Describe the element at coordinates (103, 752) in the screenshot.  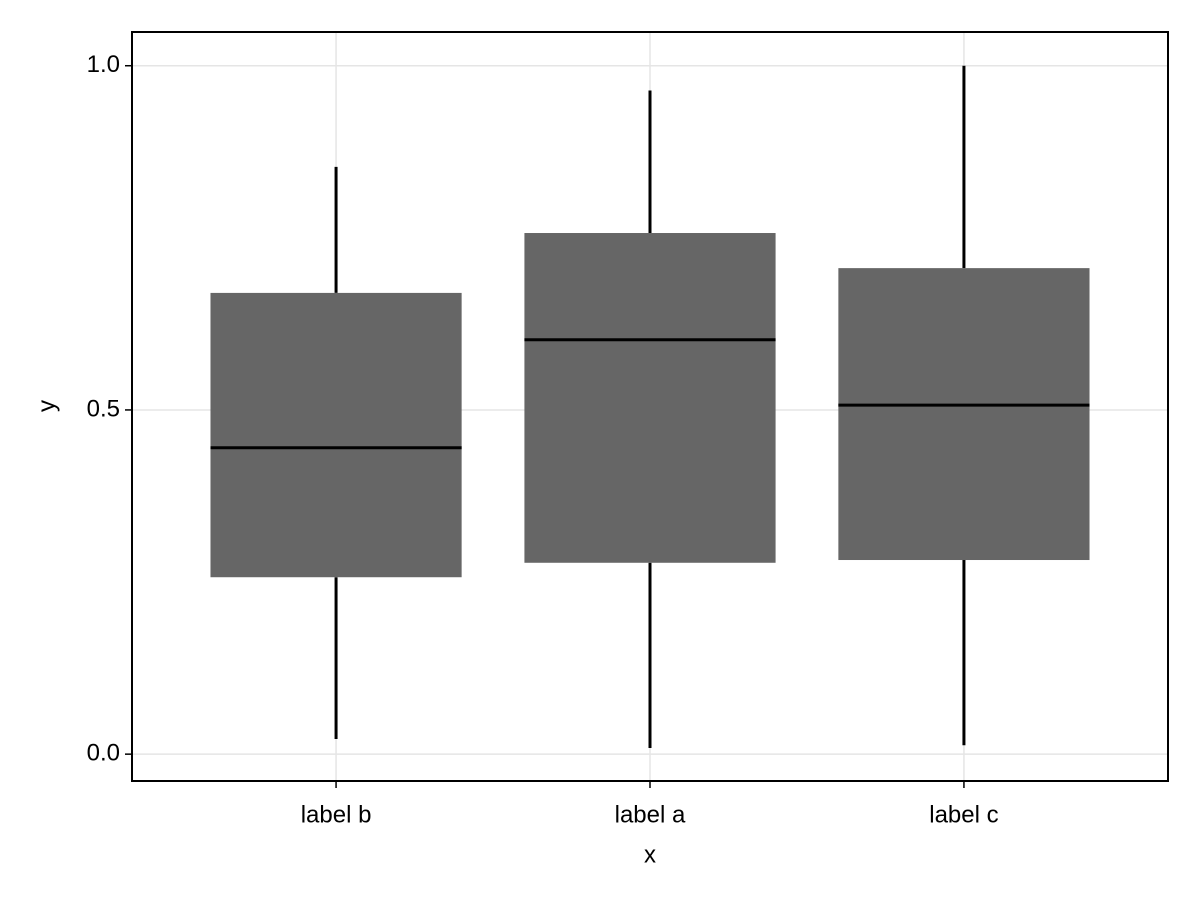
I see `y-tick-label: 0.0` at that location.